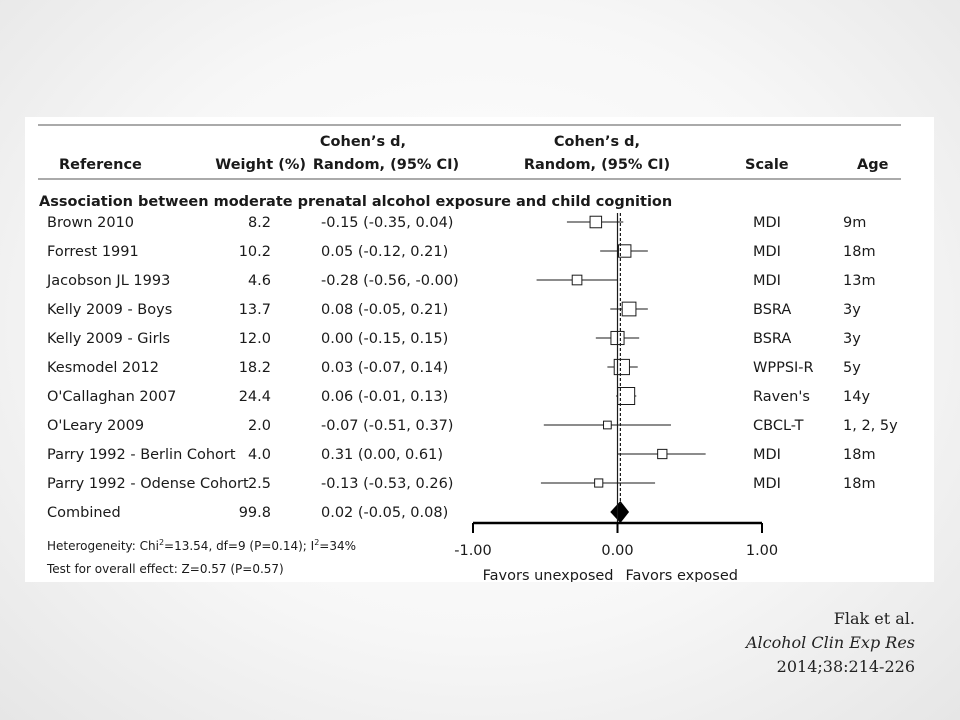 The image size is (960, 720). I want to click on scale-cell: WPPSI-R, so click(783, 368).